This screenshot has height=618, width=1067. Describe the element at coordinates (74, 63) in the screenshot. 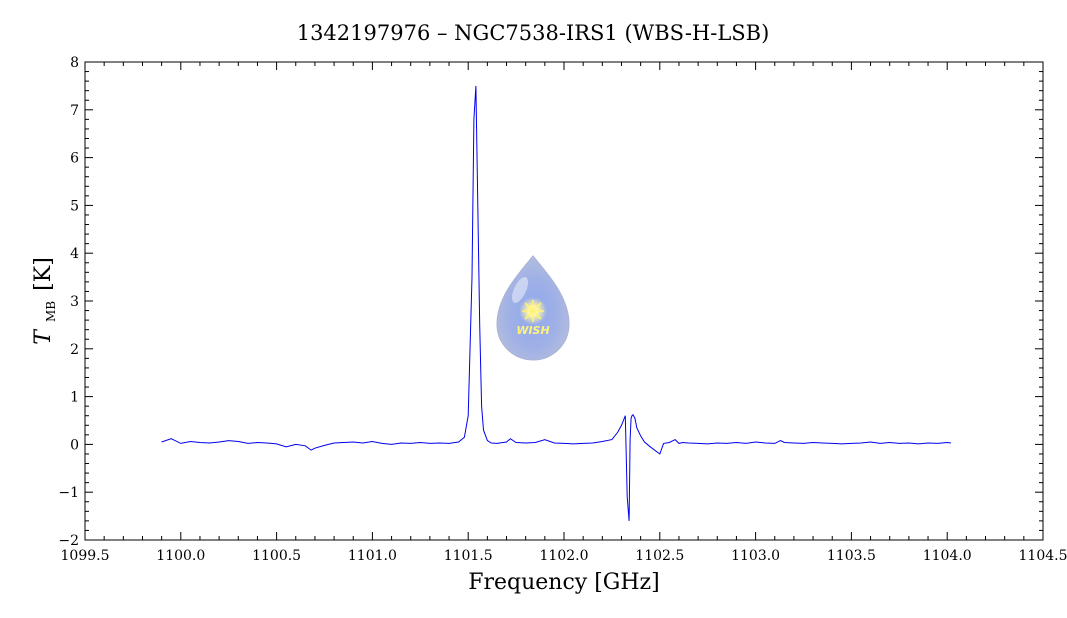

I see `y-tick-label: 8` at that location.